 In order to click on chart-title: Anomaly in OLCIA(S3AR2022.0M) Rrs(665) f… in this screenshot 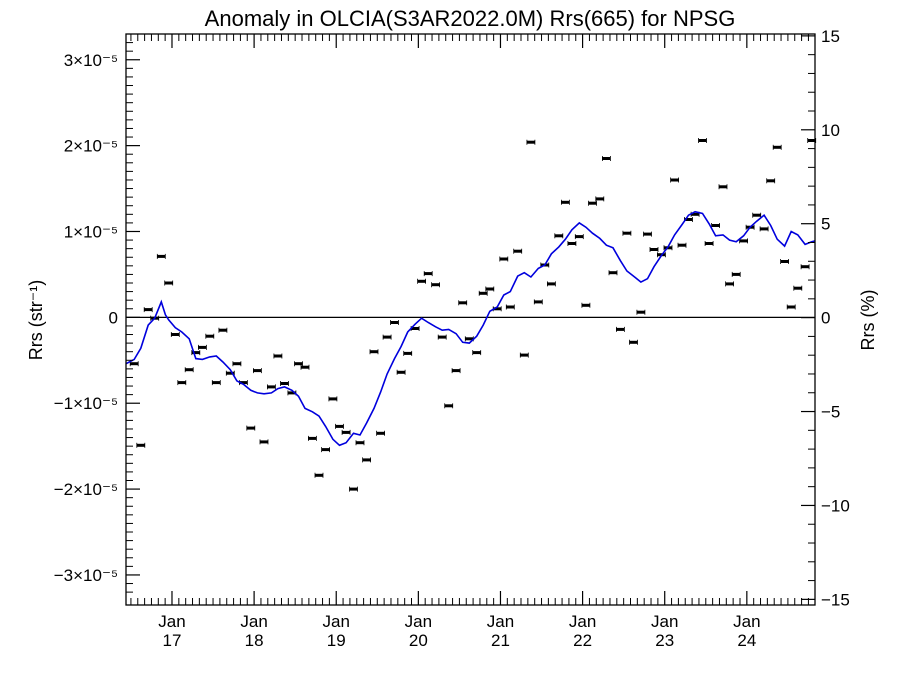, I will do `click(470, 18)`.